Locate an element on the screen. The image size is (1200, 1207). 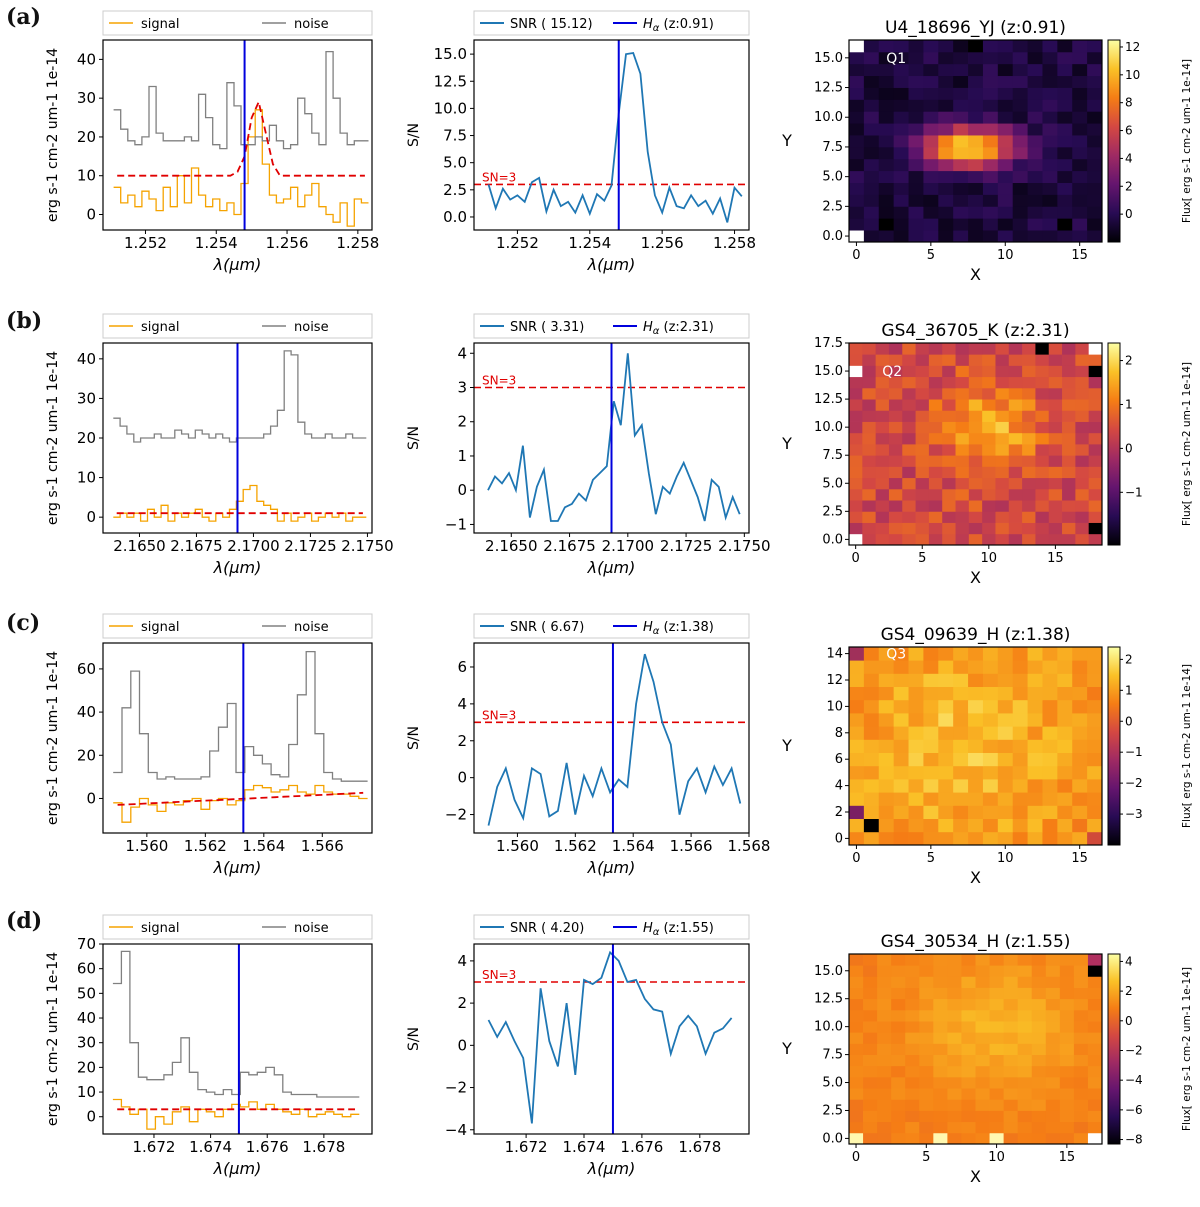
spectrum-d-series-signal is located at coordinates (236, 1114).